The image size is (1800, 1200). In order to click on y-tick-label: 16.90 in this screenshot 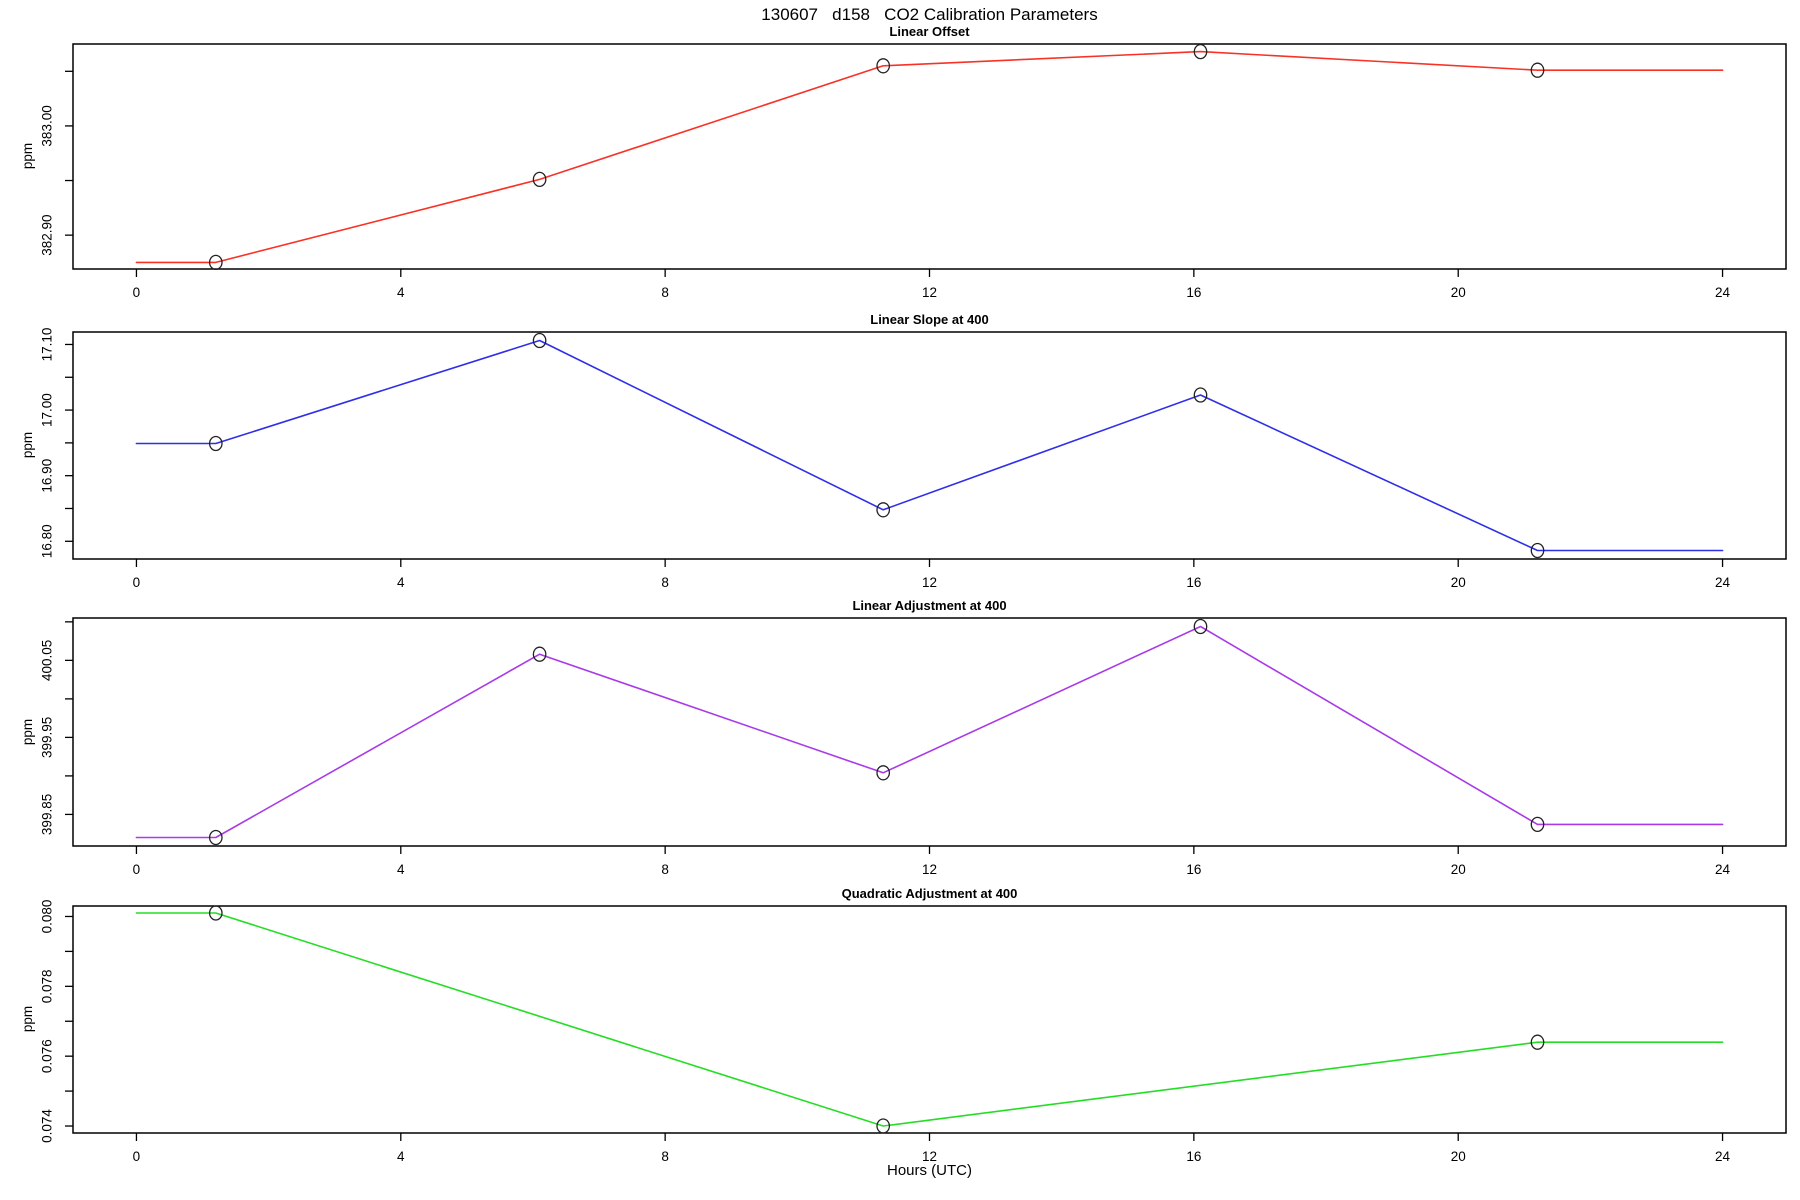, I will do `click(47, 476)`.